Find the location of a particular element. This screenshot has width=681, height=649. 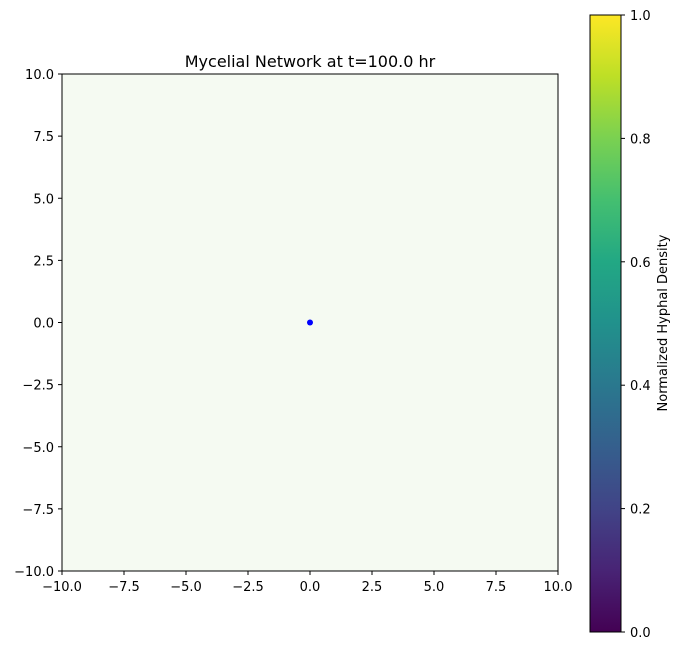

y-tick-label: 0.0 is located at coordinates (43, 324).